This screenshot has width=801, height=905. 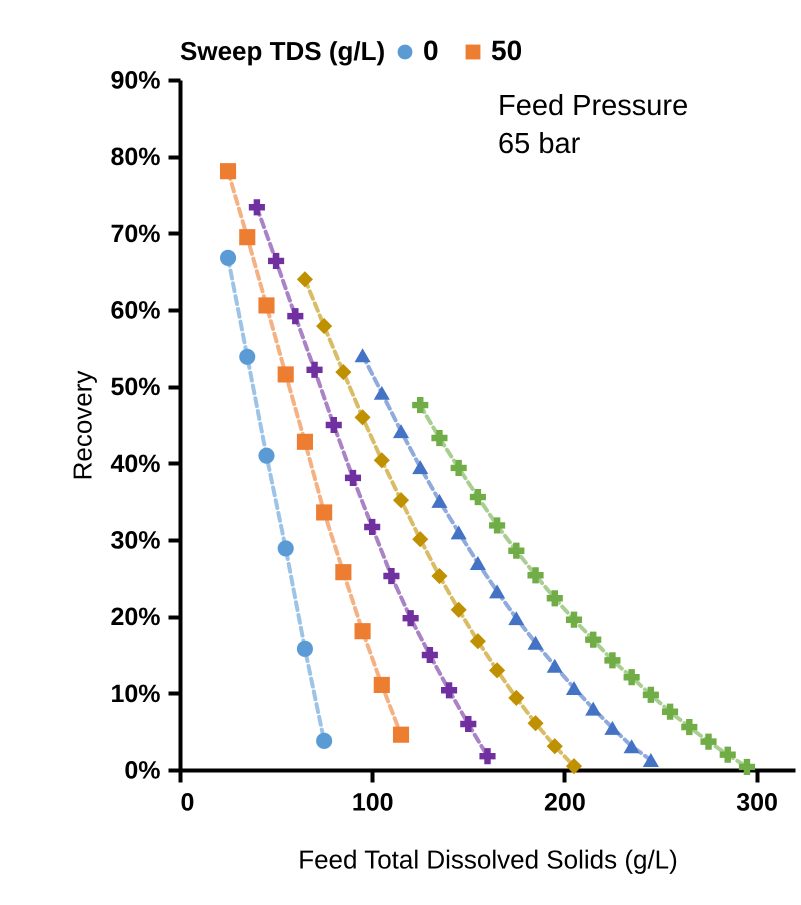 What do you see at coordinates (135, 80) in the screenshot?
I see `y-tick-label: 90%` at bounding box center [135, 80].